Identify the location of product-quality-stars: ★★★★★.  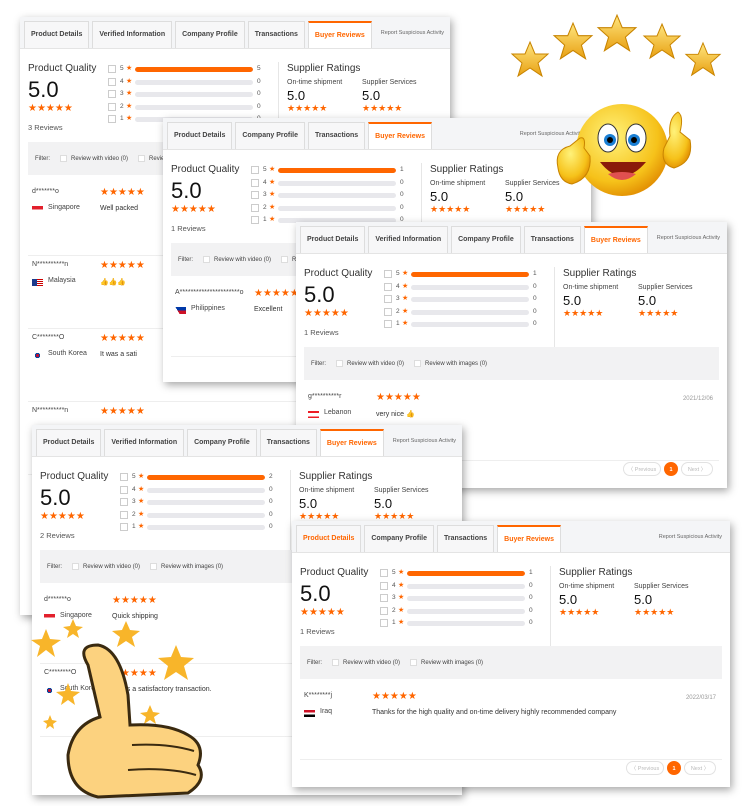
(193, 209).